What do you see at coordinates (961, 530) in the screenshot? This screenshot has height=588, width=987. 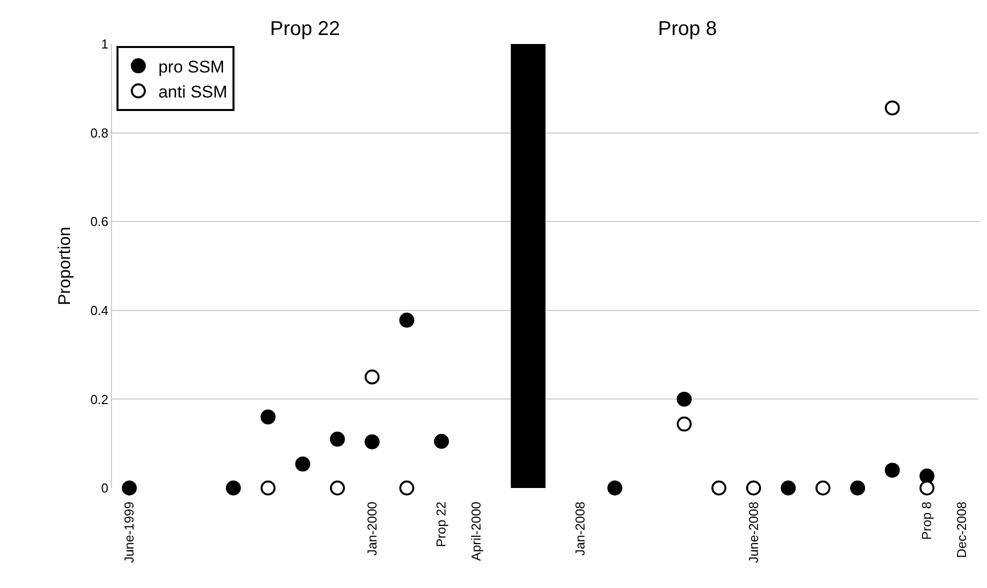 I see `x-tick-label: Dec-2008` at bounding box center [961, 530].